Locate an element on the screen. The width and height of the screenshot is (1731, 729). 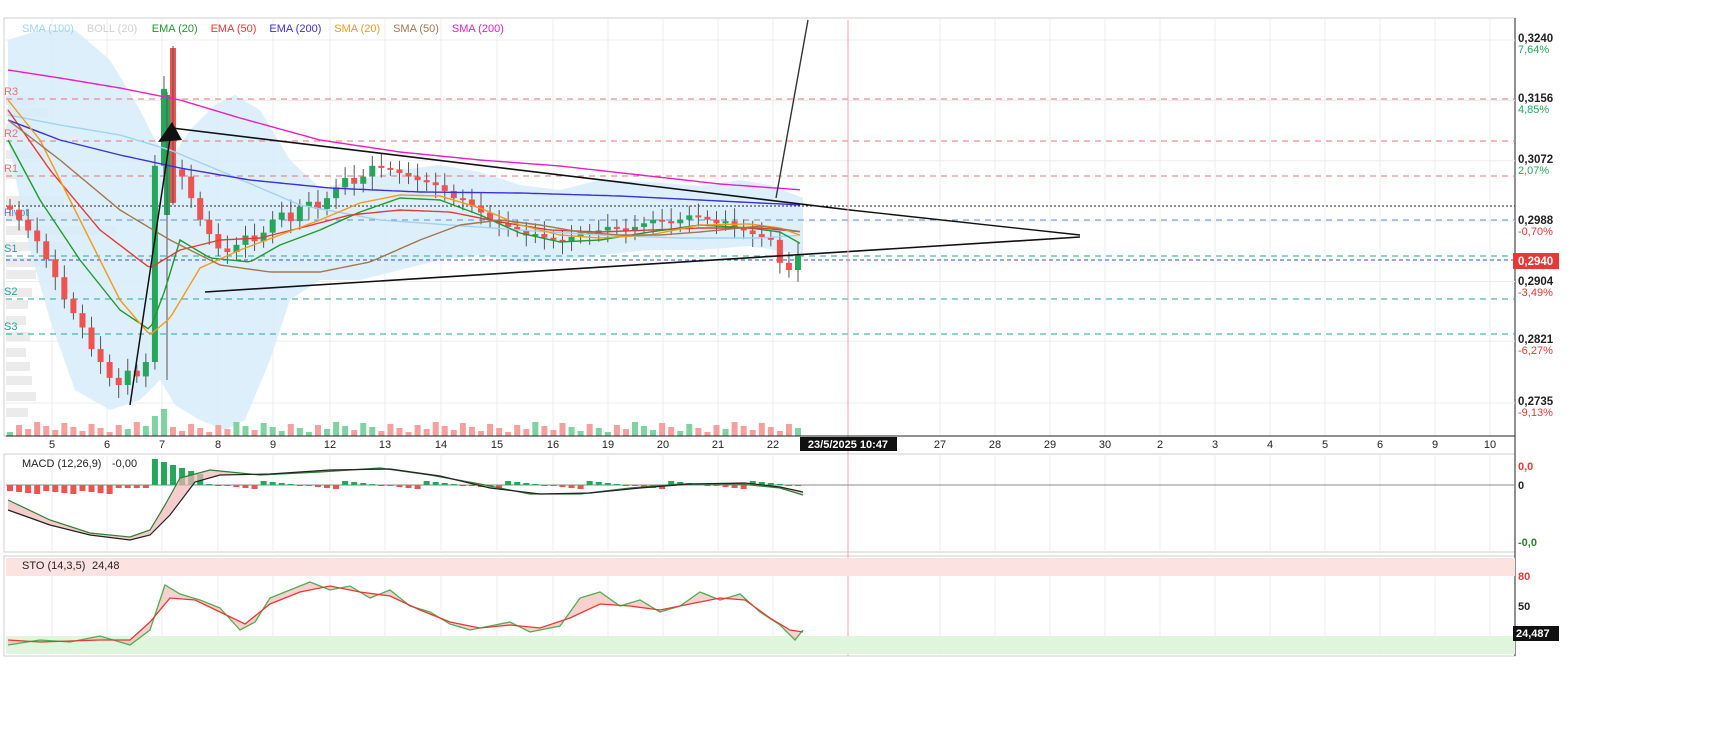
indicator-legend-item: SMA (50) is located at coordinates (416, 29).